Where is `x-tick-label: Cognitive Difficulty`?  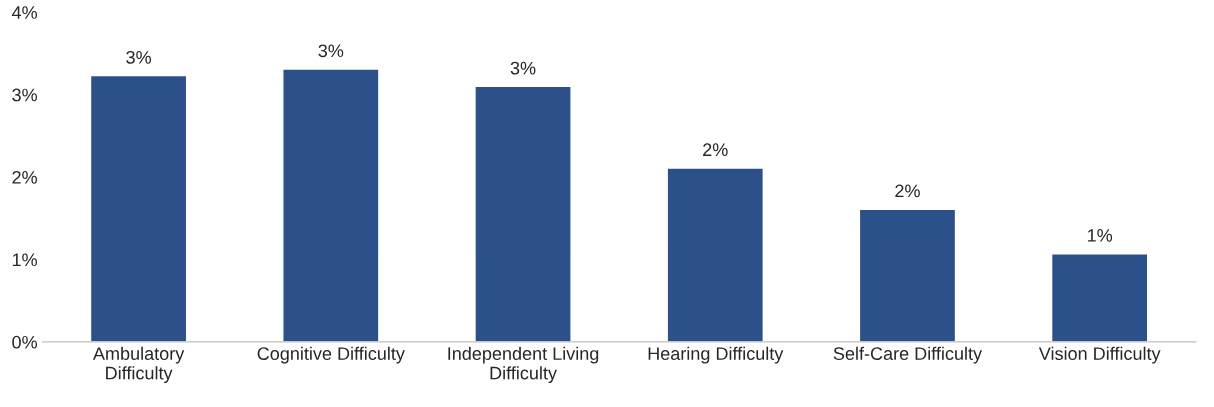
x-tick-label: Cognitive Difficulty is located at coordinates (331, 355).